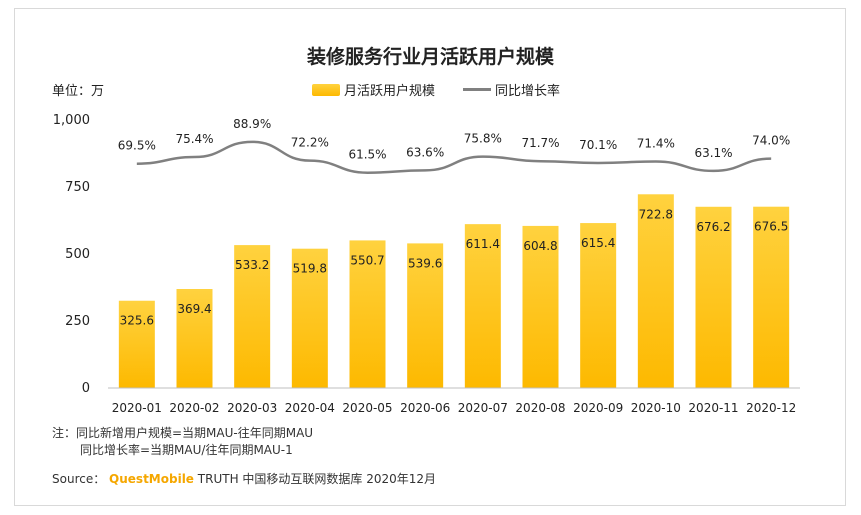  Describe the element at coordinates (540, 408) in the screenshot. I see `x-tick-label: 2020-08` at that location.